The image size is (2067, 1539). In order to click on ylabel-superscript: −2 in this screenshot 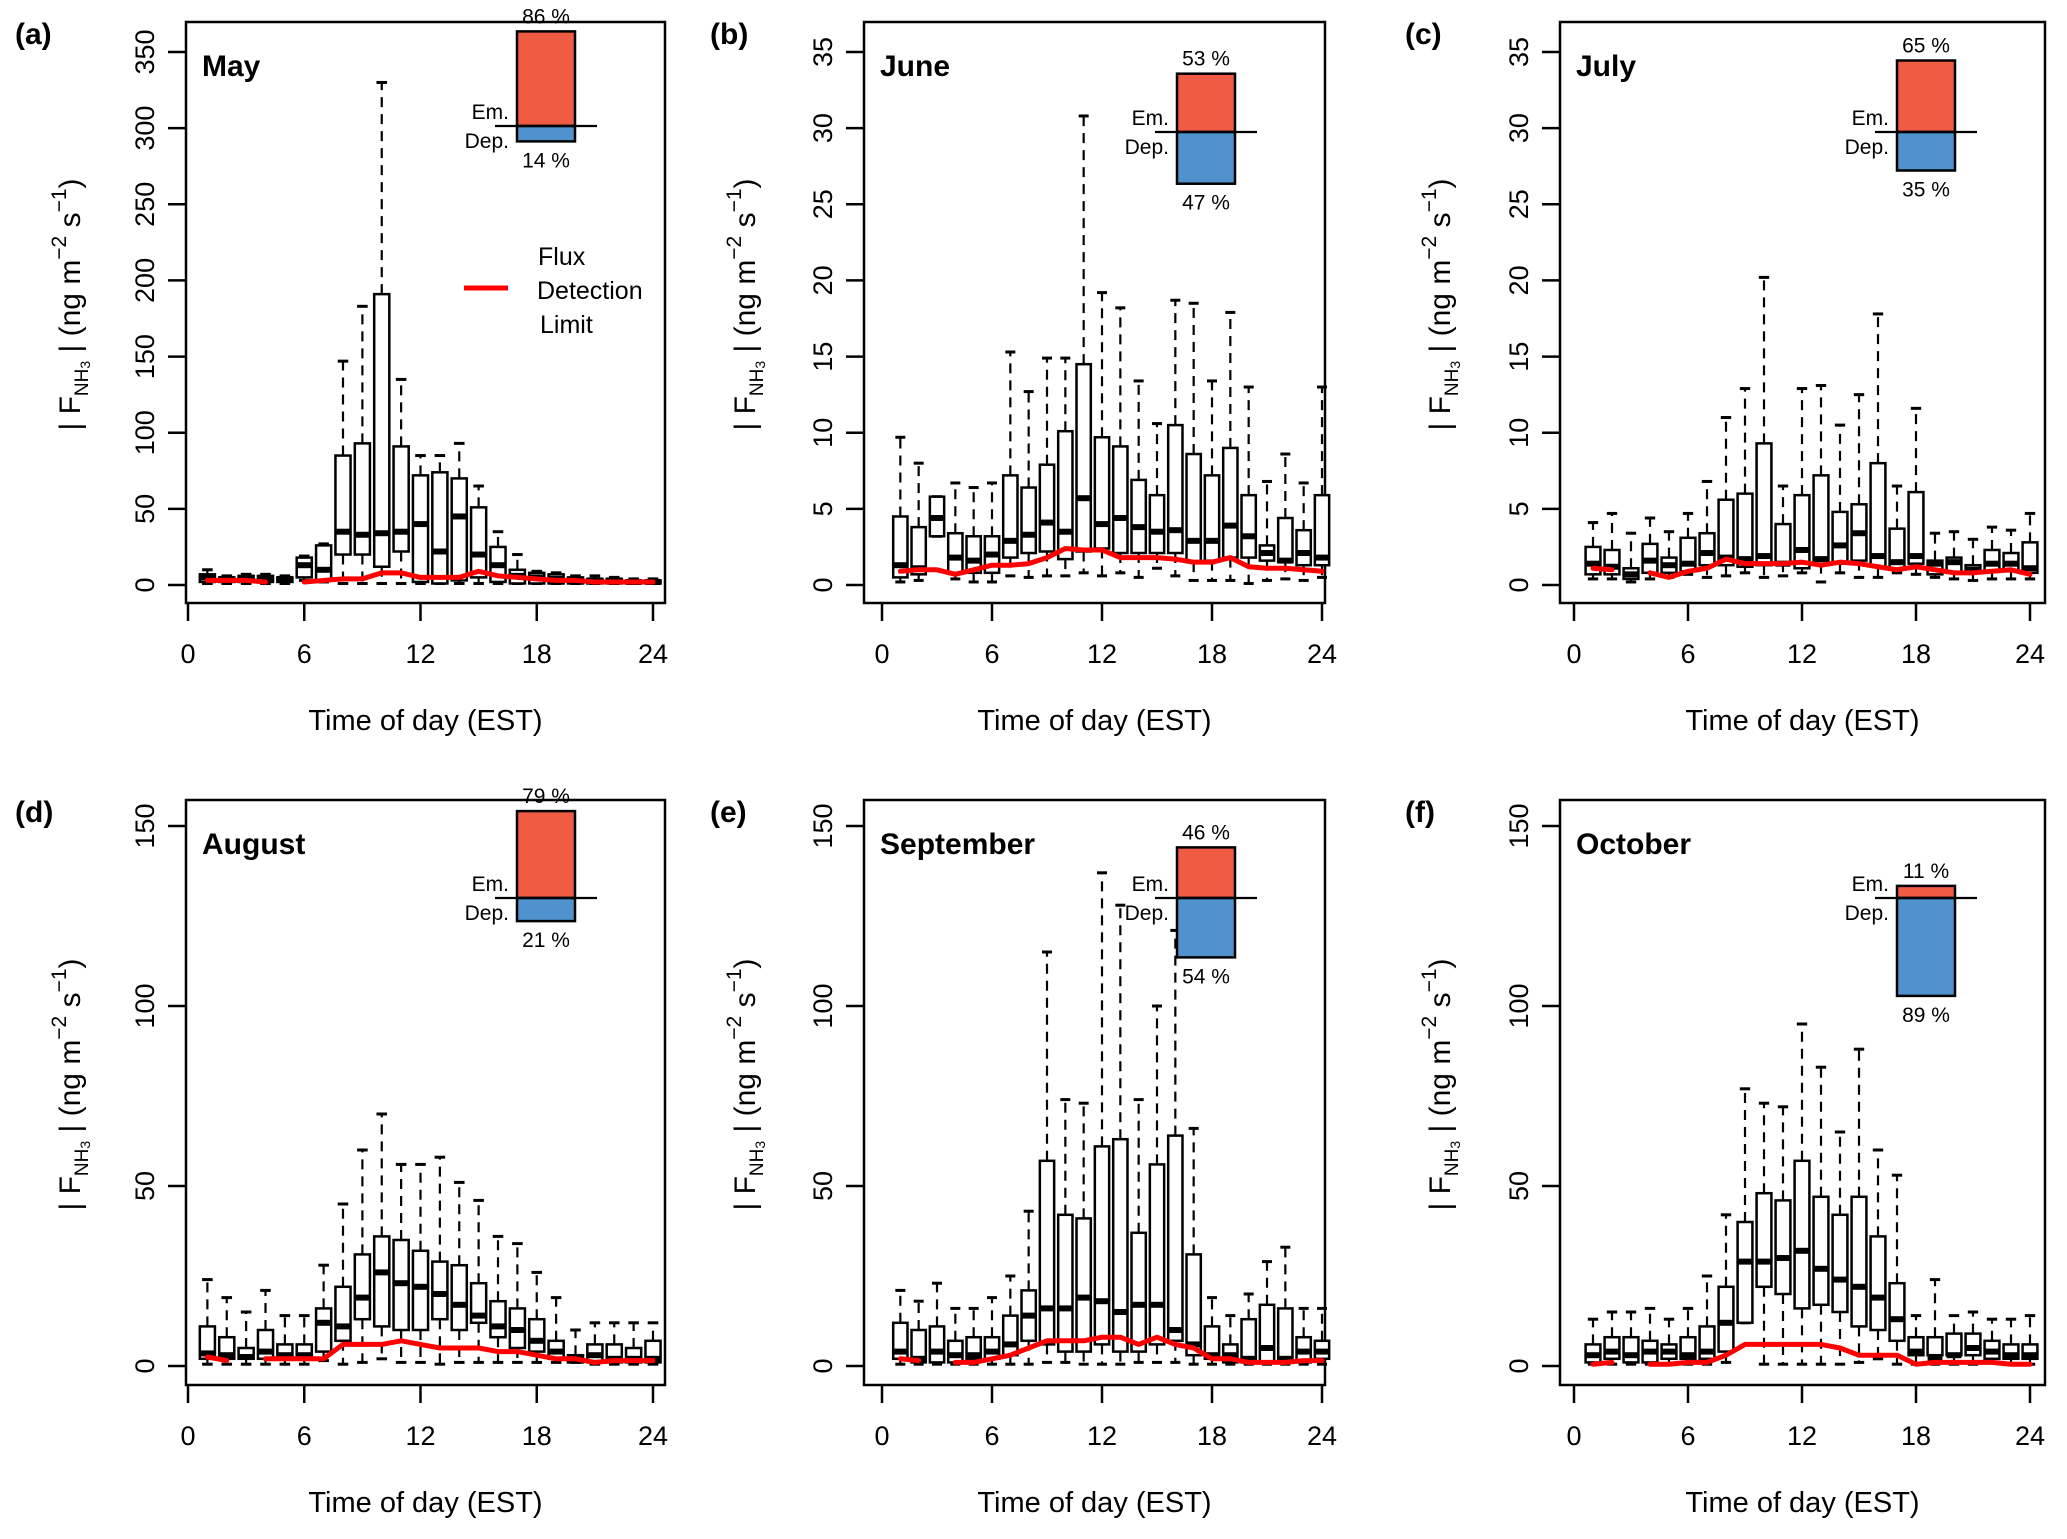, I will do `click(59, 1028)`.